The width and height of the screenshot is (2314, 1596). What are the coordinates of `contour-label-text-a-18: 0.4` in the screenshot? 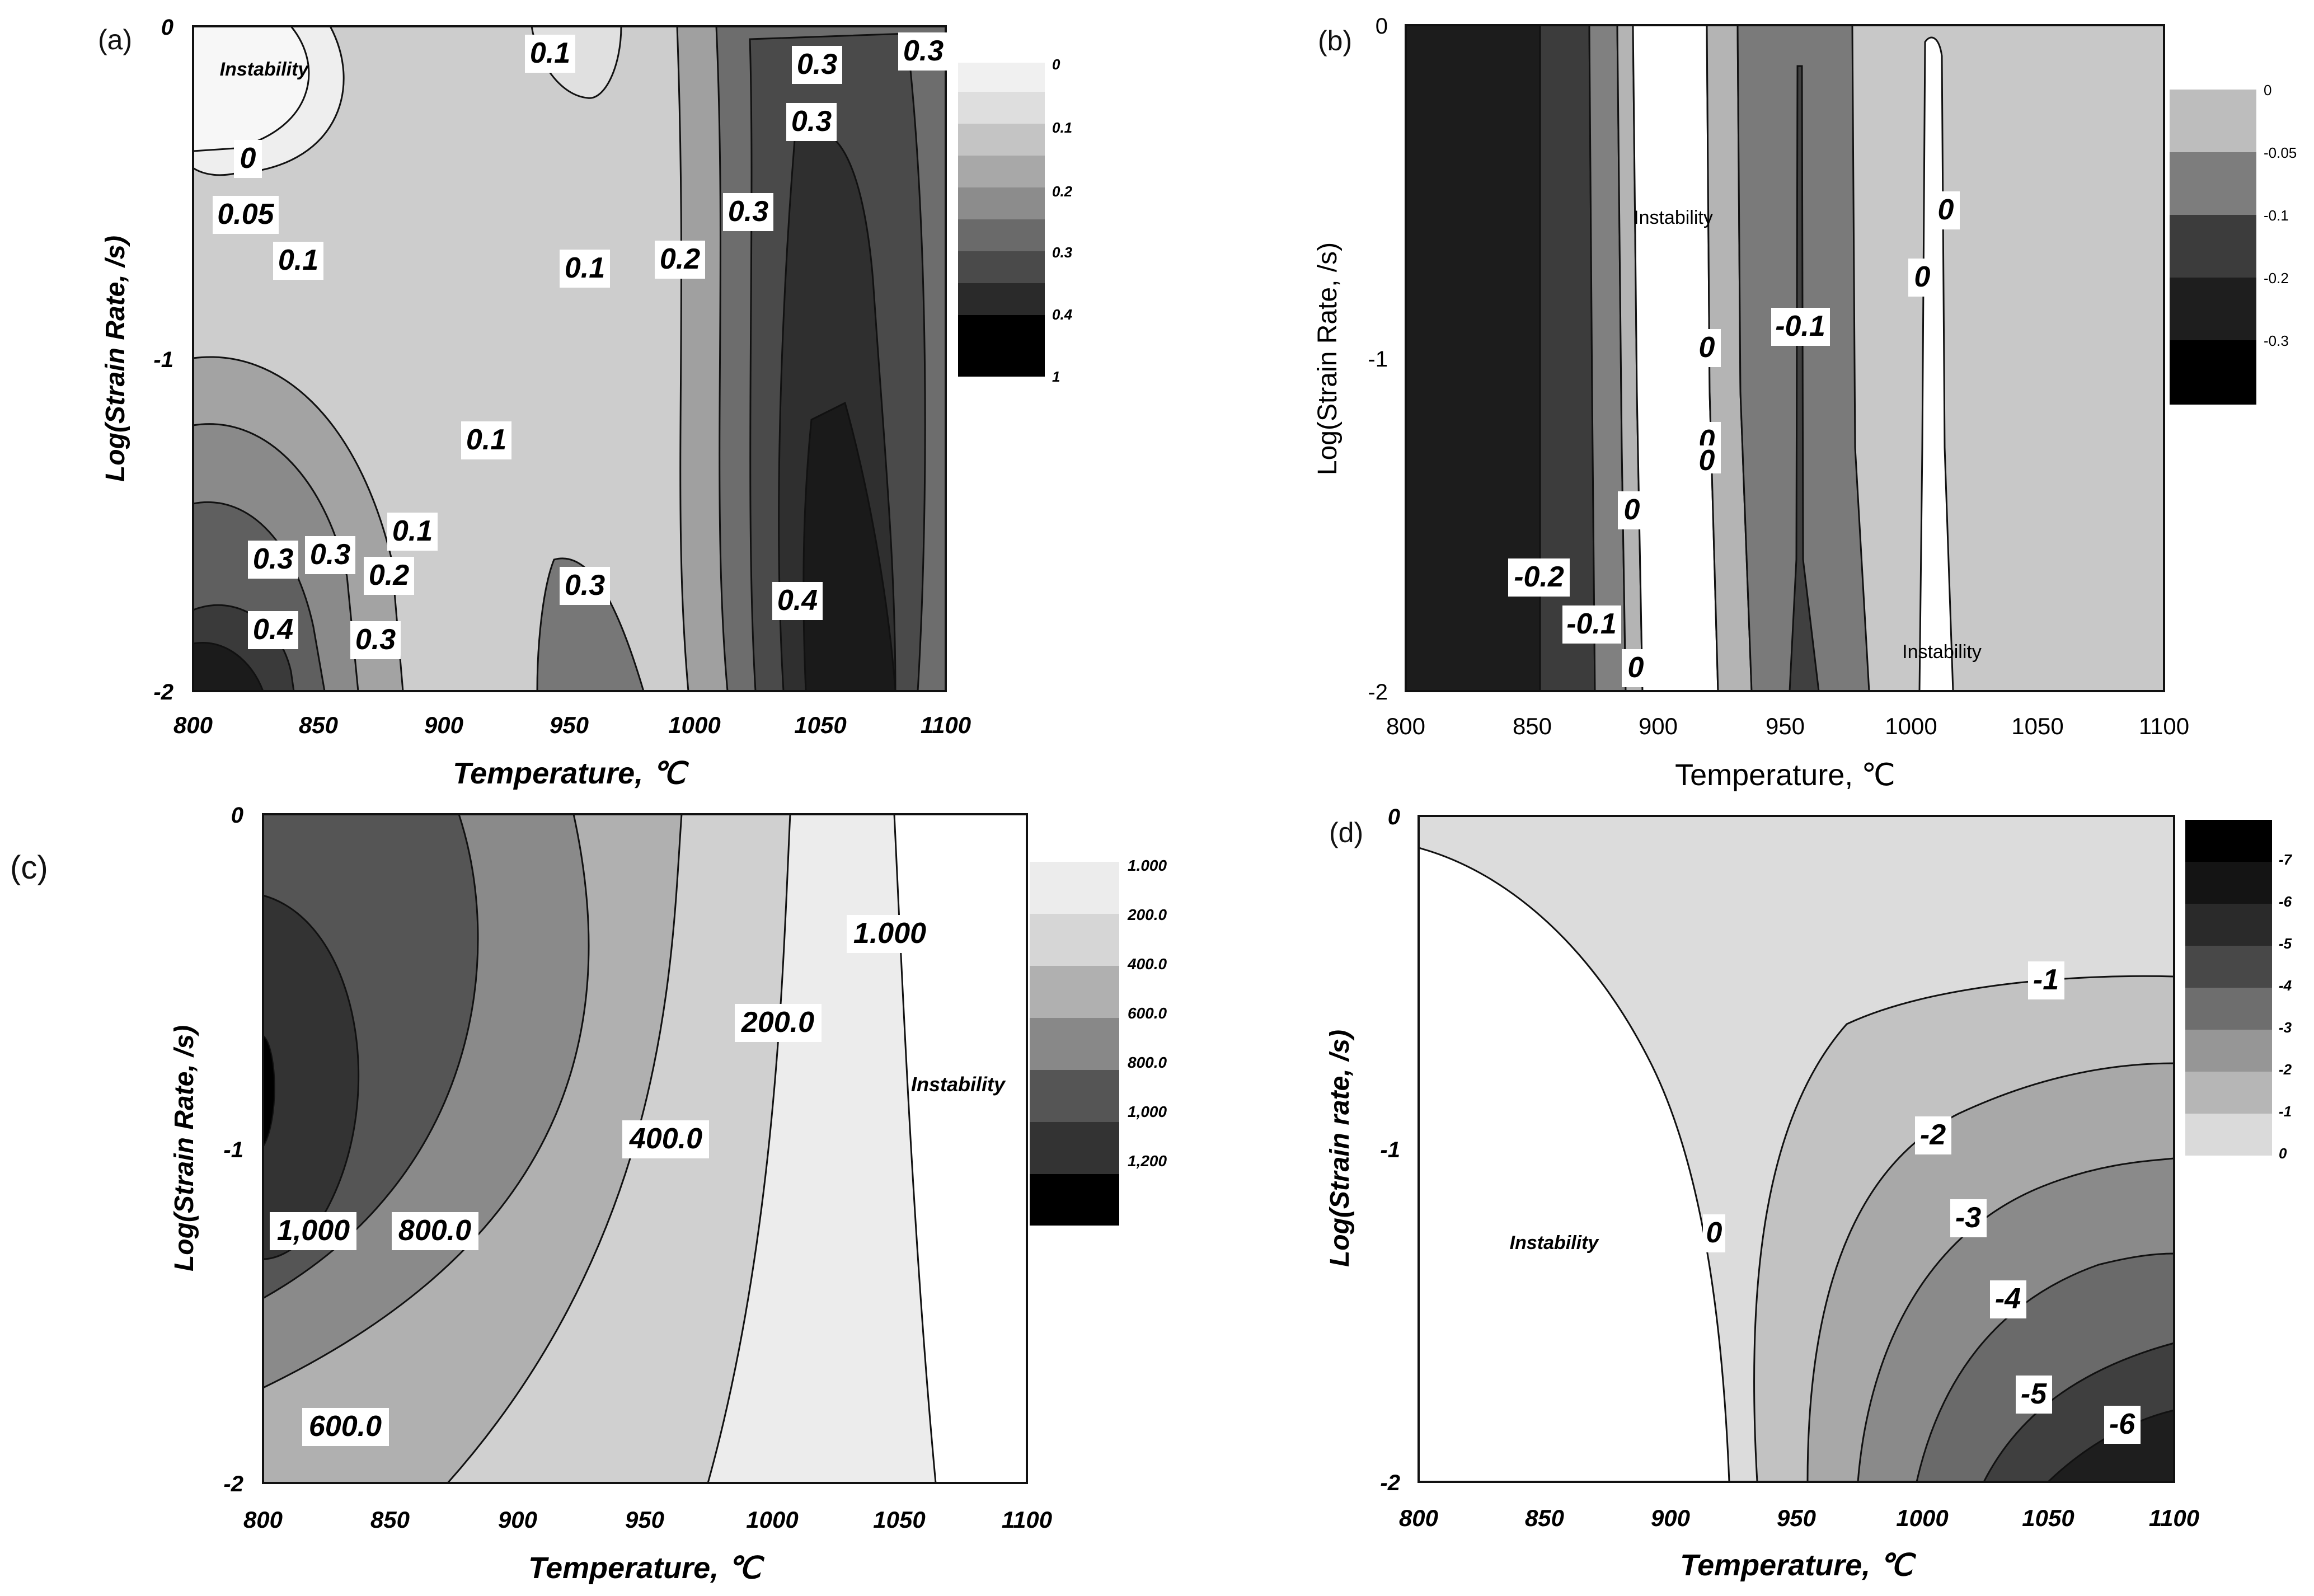 It's located at (273, 629).